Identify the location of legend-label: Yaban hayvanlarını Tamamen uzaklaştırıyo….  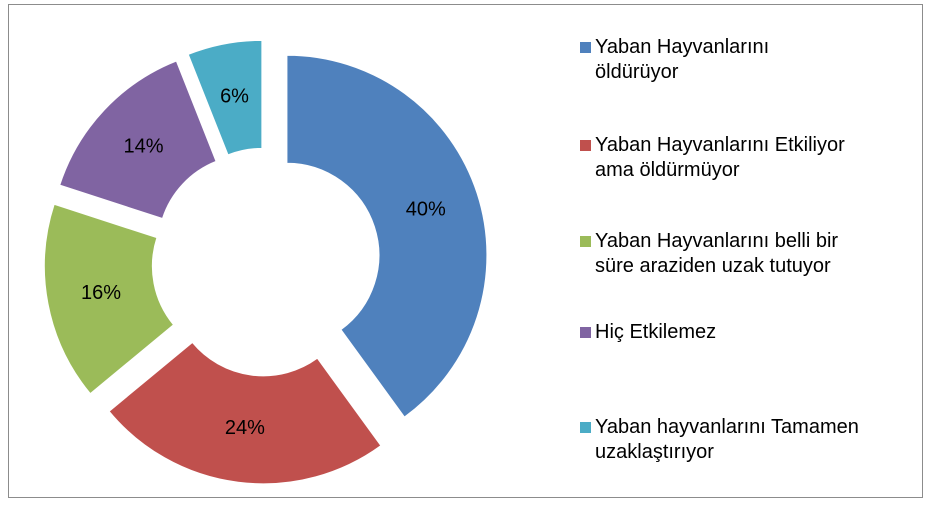
(727, 439).